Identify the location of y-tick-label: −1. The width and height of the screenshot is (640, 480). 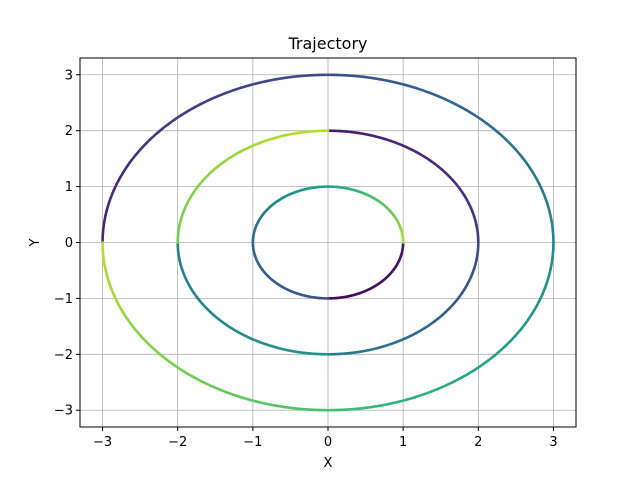
(63, 299).